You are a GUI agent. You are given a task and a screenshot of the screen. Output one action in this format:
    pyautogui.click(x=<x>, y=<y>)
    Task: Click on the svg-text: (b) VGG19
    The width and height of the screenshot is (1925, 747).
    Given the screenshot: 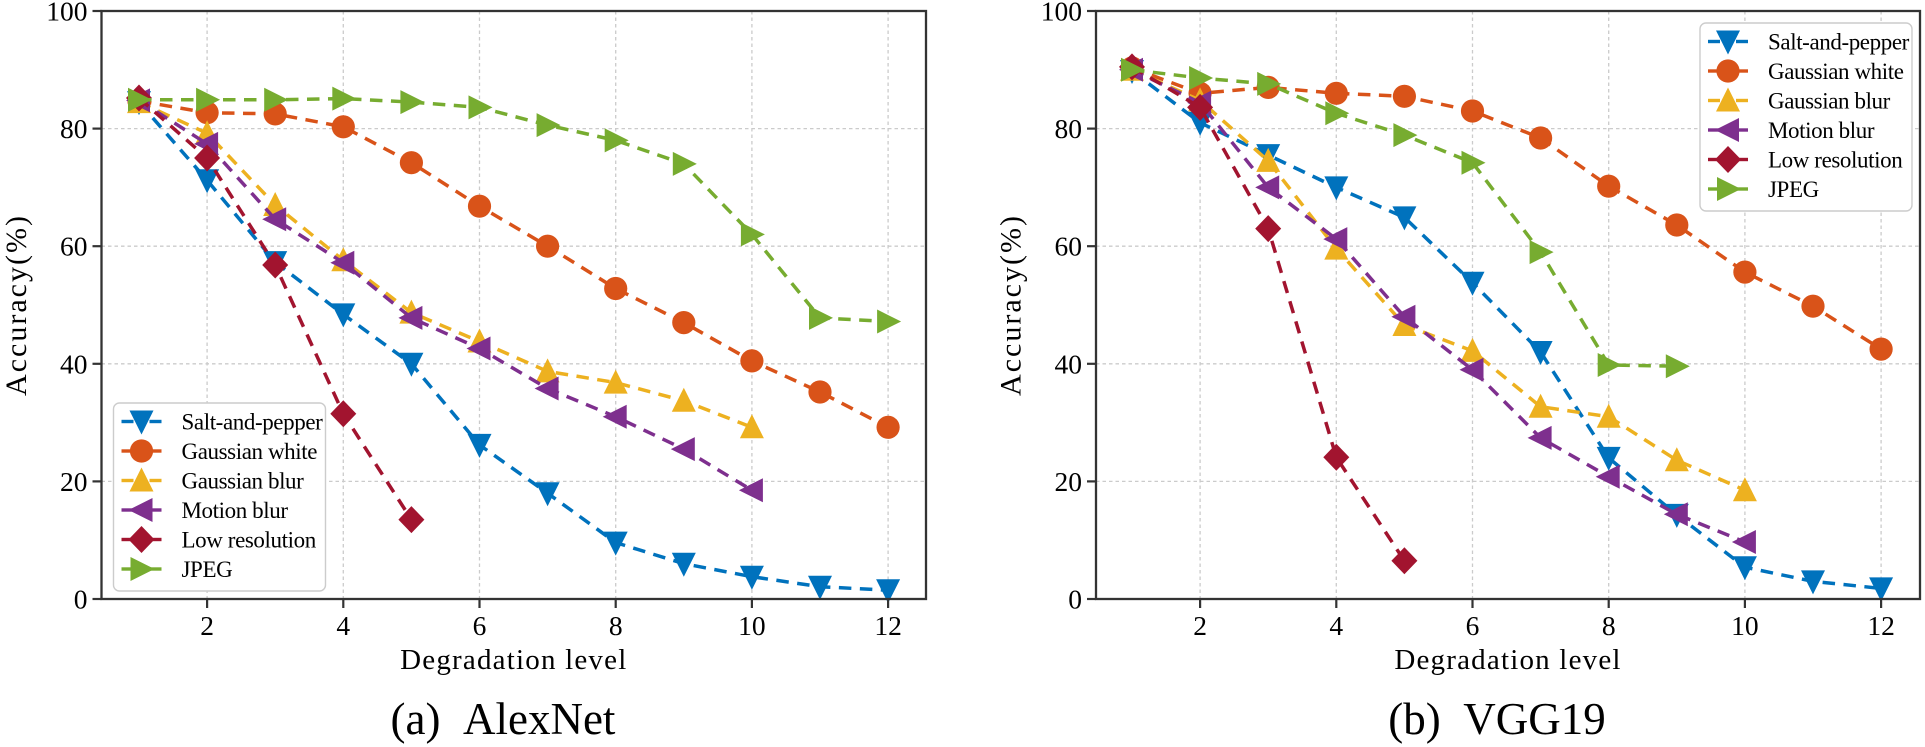 What is the action you would take?
    pyautogui.click(x=1496, y=719)
    